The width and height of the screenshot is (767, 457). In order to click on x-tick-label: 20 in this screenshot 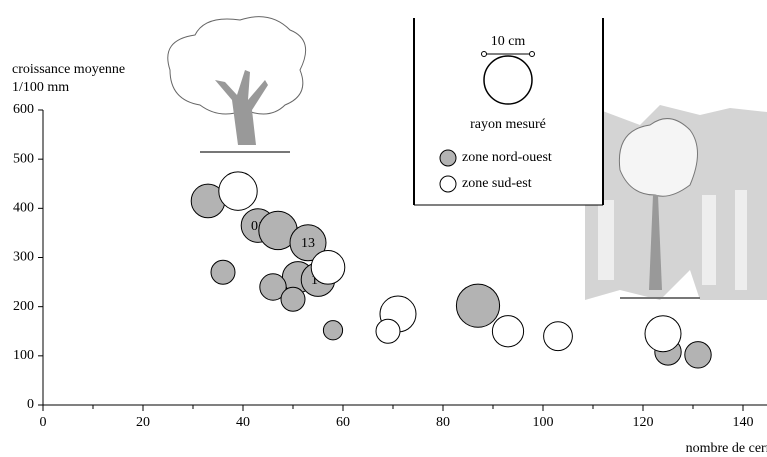, I will do `click(143, 422)`.